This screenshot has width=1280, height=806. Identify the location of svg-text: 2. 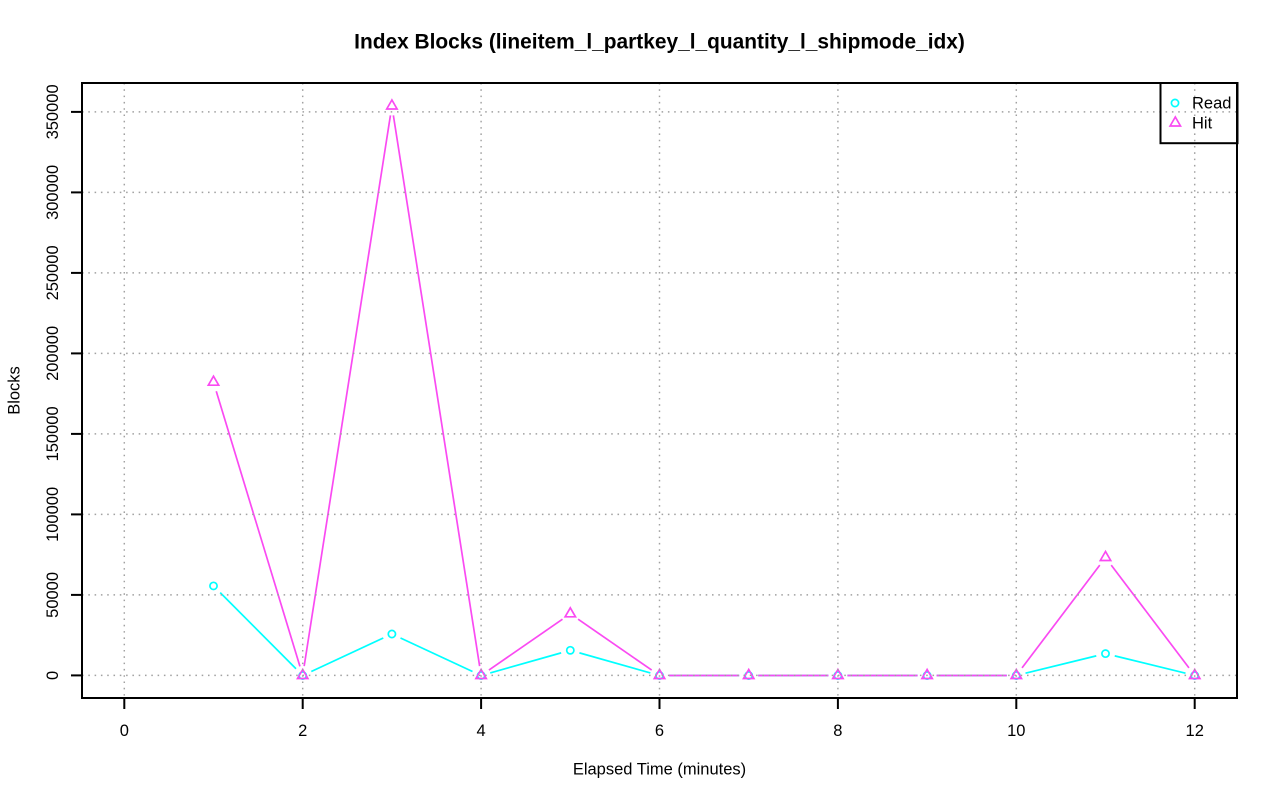
(302, 731).